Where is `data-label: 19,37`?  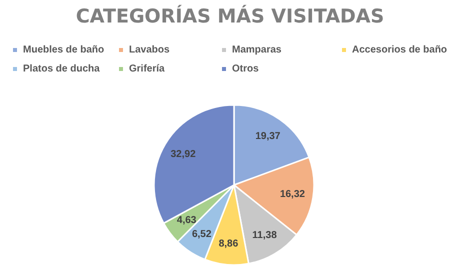
data-label: 19,37 is located at coordinates (268, 136).